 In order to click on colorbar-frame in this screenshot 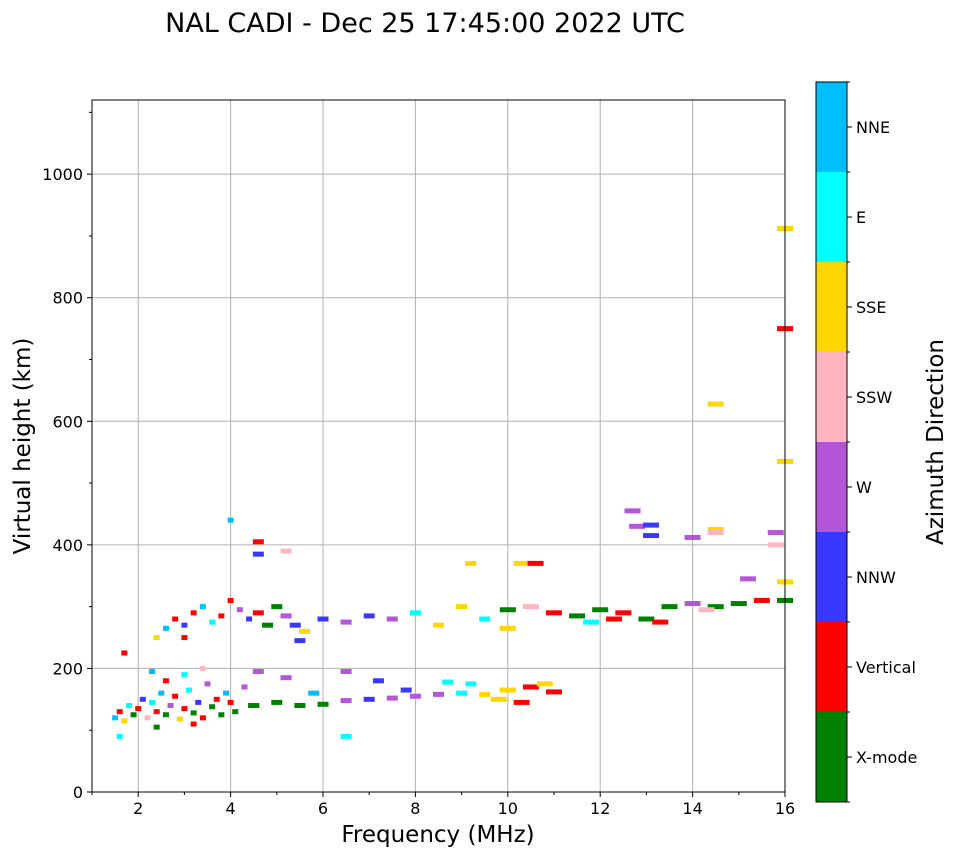, I will do `click(831, 442)`.